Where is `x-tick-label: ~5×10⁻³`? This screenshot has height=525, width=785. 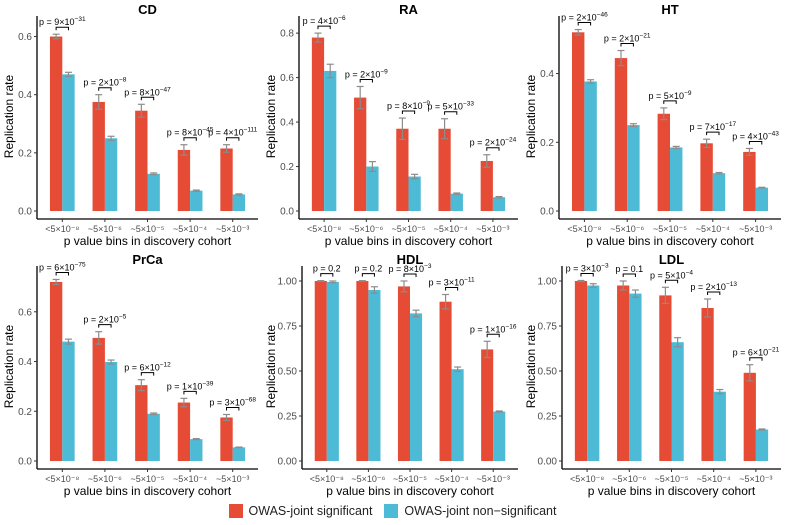 x-tick-label: ~5×10⁻³ is located at coordinates (232, 479).